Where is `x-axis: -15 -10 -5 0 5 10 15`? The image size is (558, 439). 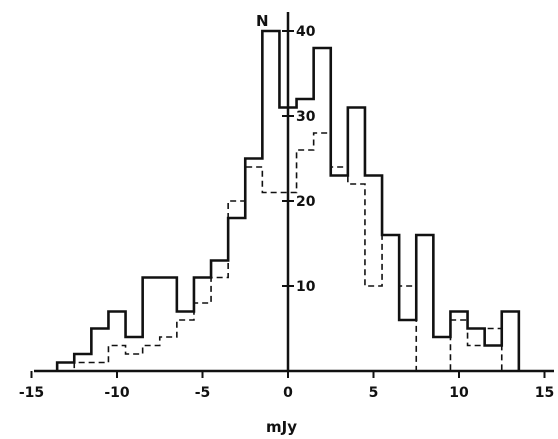
x-axis: -15 -10 -5 0 5 10 15 is located at coordinates (286, 385).